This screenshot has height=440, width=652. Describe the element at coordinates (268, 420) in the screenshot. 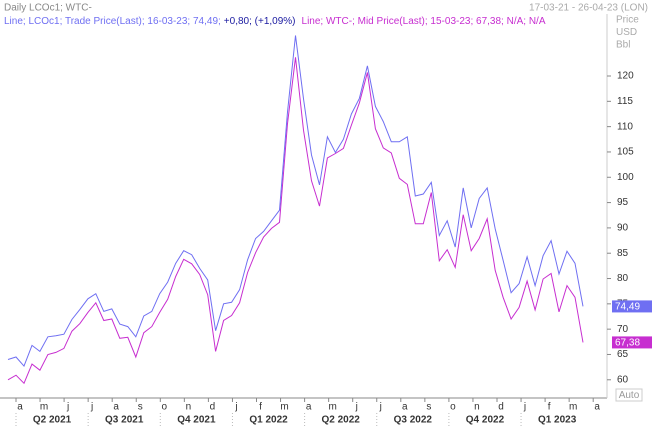

I see `quarter-label: Q1 2022` at that location.